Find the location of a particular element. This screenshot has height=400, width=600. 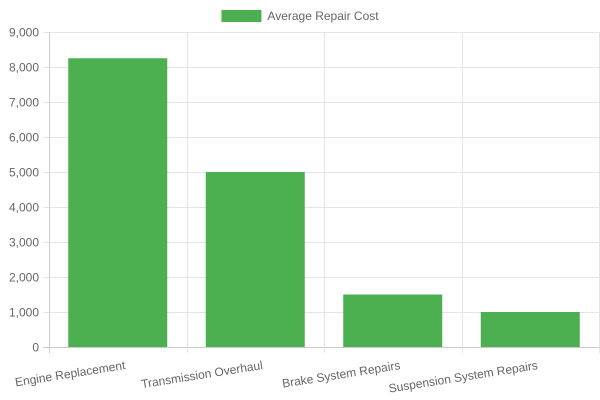

y-tick-label: 6,000 is located at coordinates (24, 138).